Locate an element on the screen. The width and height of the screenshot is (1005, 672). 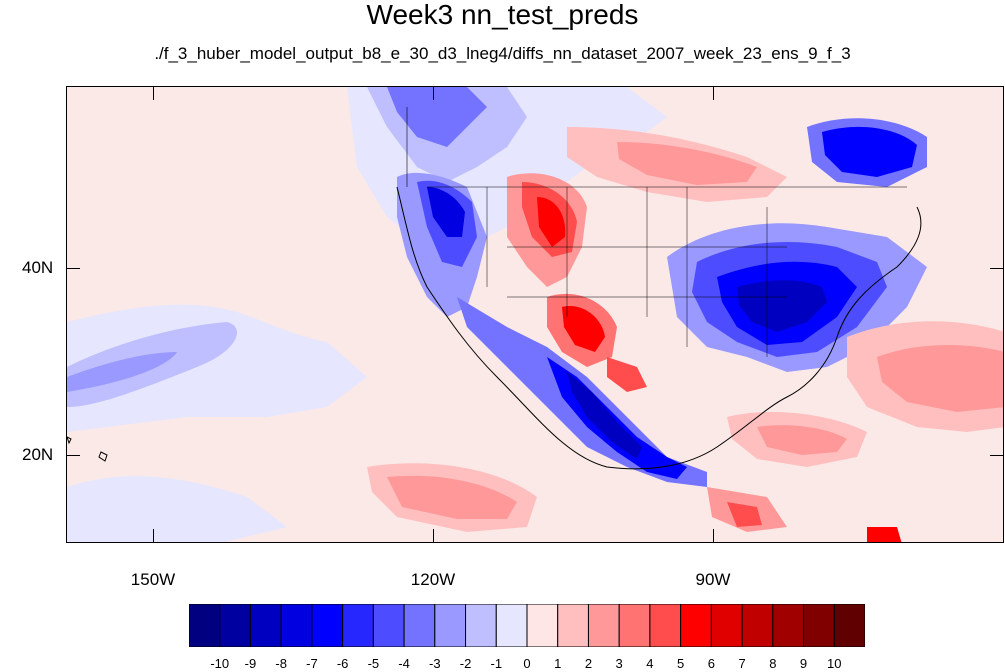
colorbar-tick-label: 8 is located at coordinates (773, 663).